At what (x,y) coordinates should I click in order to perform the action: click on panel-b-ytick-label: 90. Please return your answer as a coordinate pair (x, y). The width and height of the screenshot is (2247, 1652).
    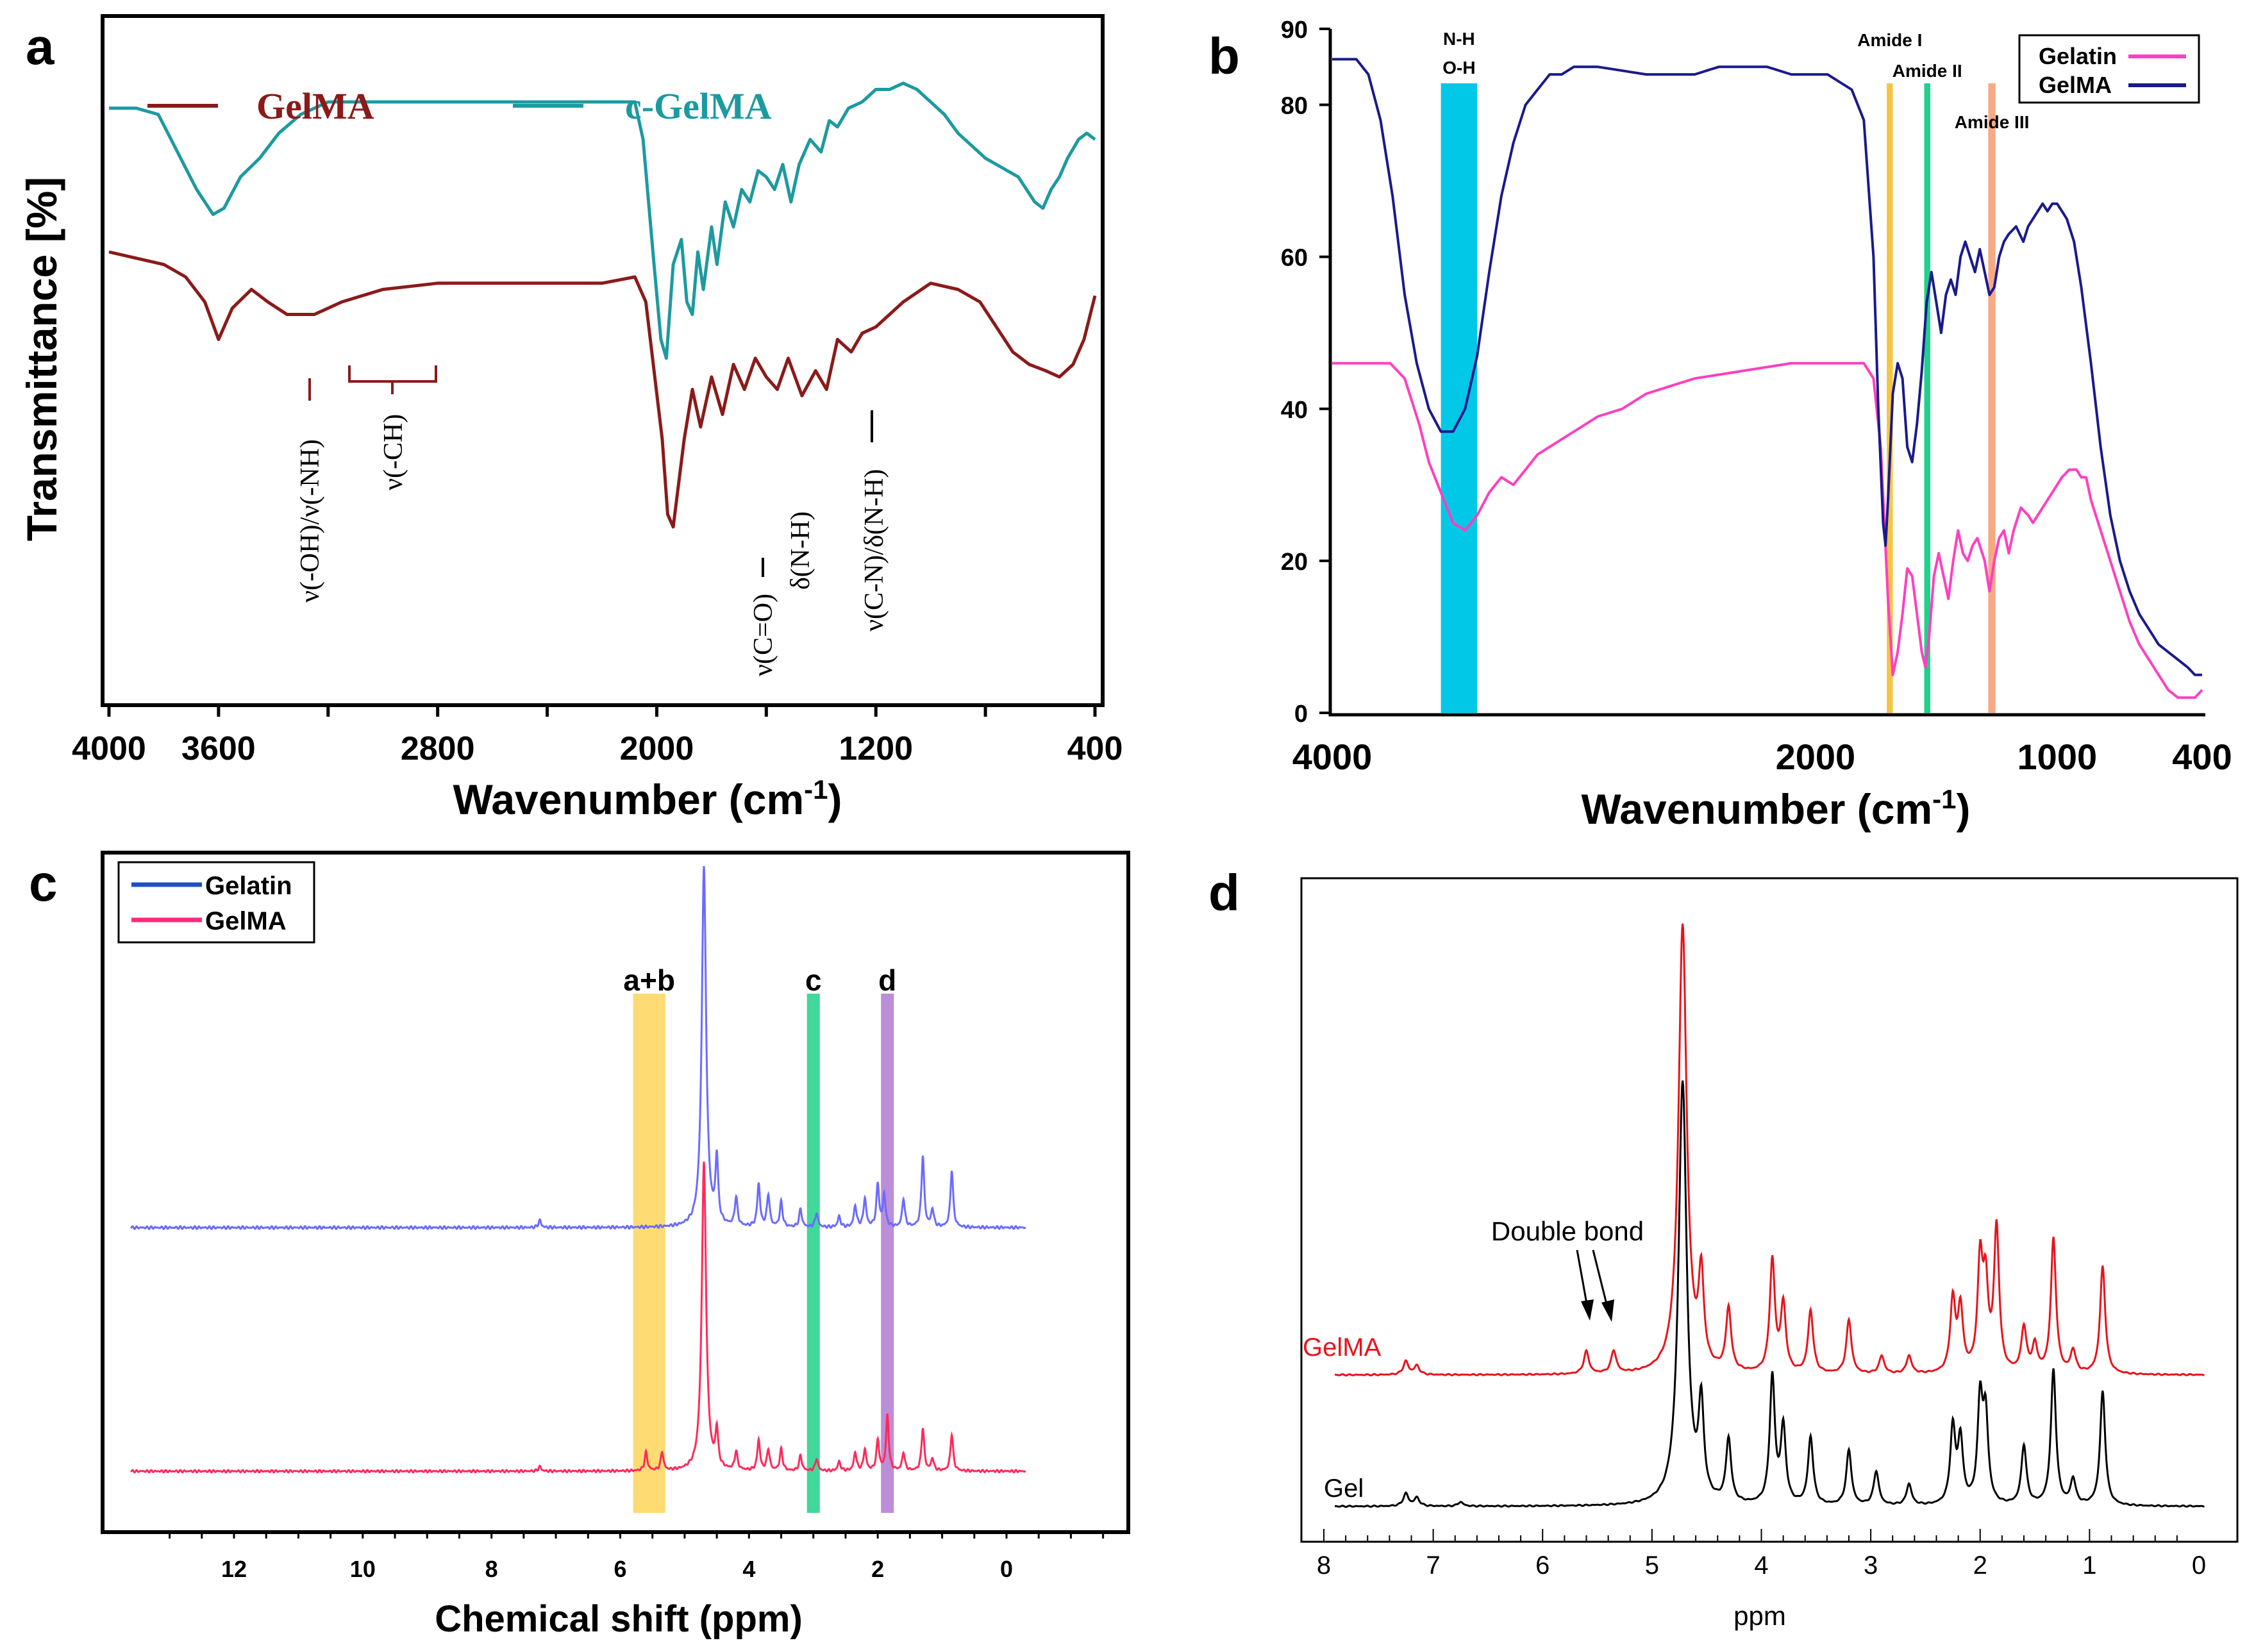
    Looking at the image, I should click on (1294, 30).